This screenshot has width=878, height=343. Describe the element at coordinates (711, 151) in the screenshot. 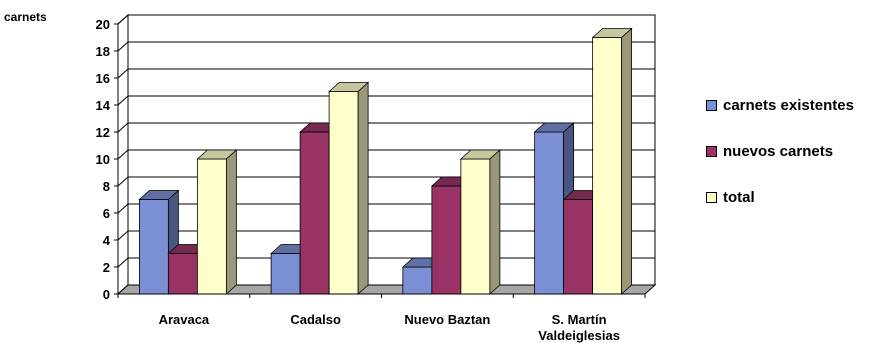

I see `legend-swatch-nuevos` at that location.